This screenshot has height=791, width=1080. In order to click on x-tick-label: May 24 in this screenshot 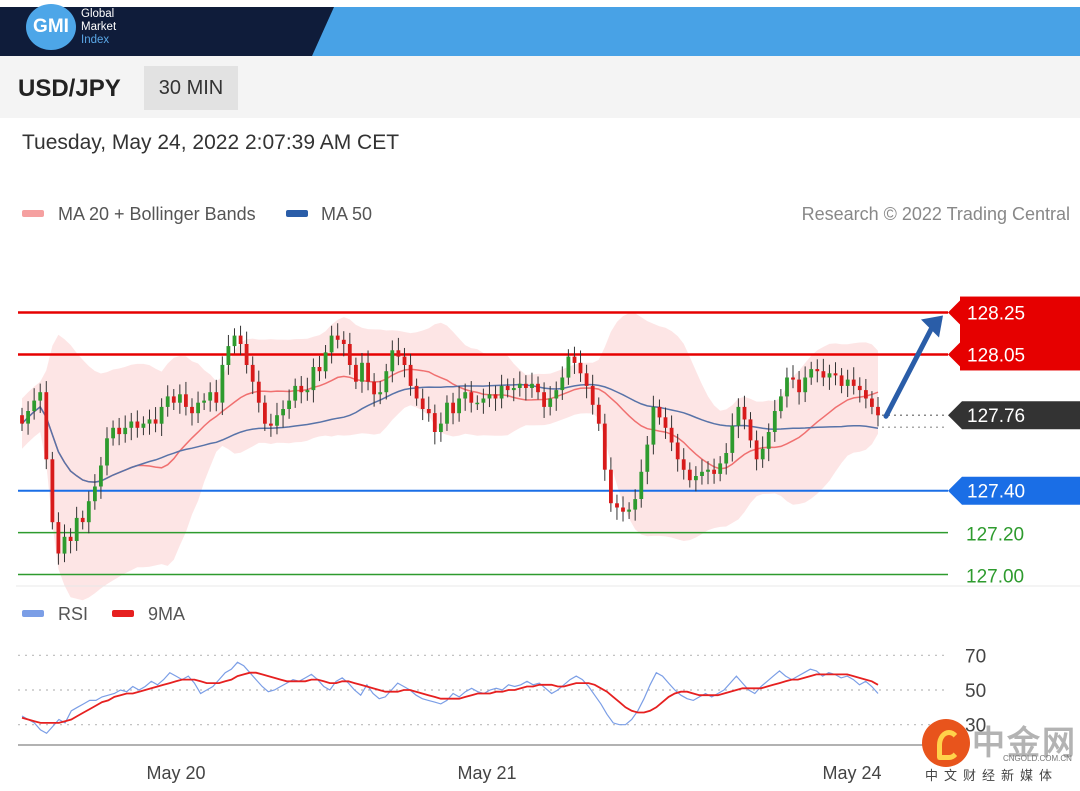, I will do `click(851, 773)`.